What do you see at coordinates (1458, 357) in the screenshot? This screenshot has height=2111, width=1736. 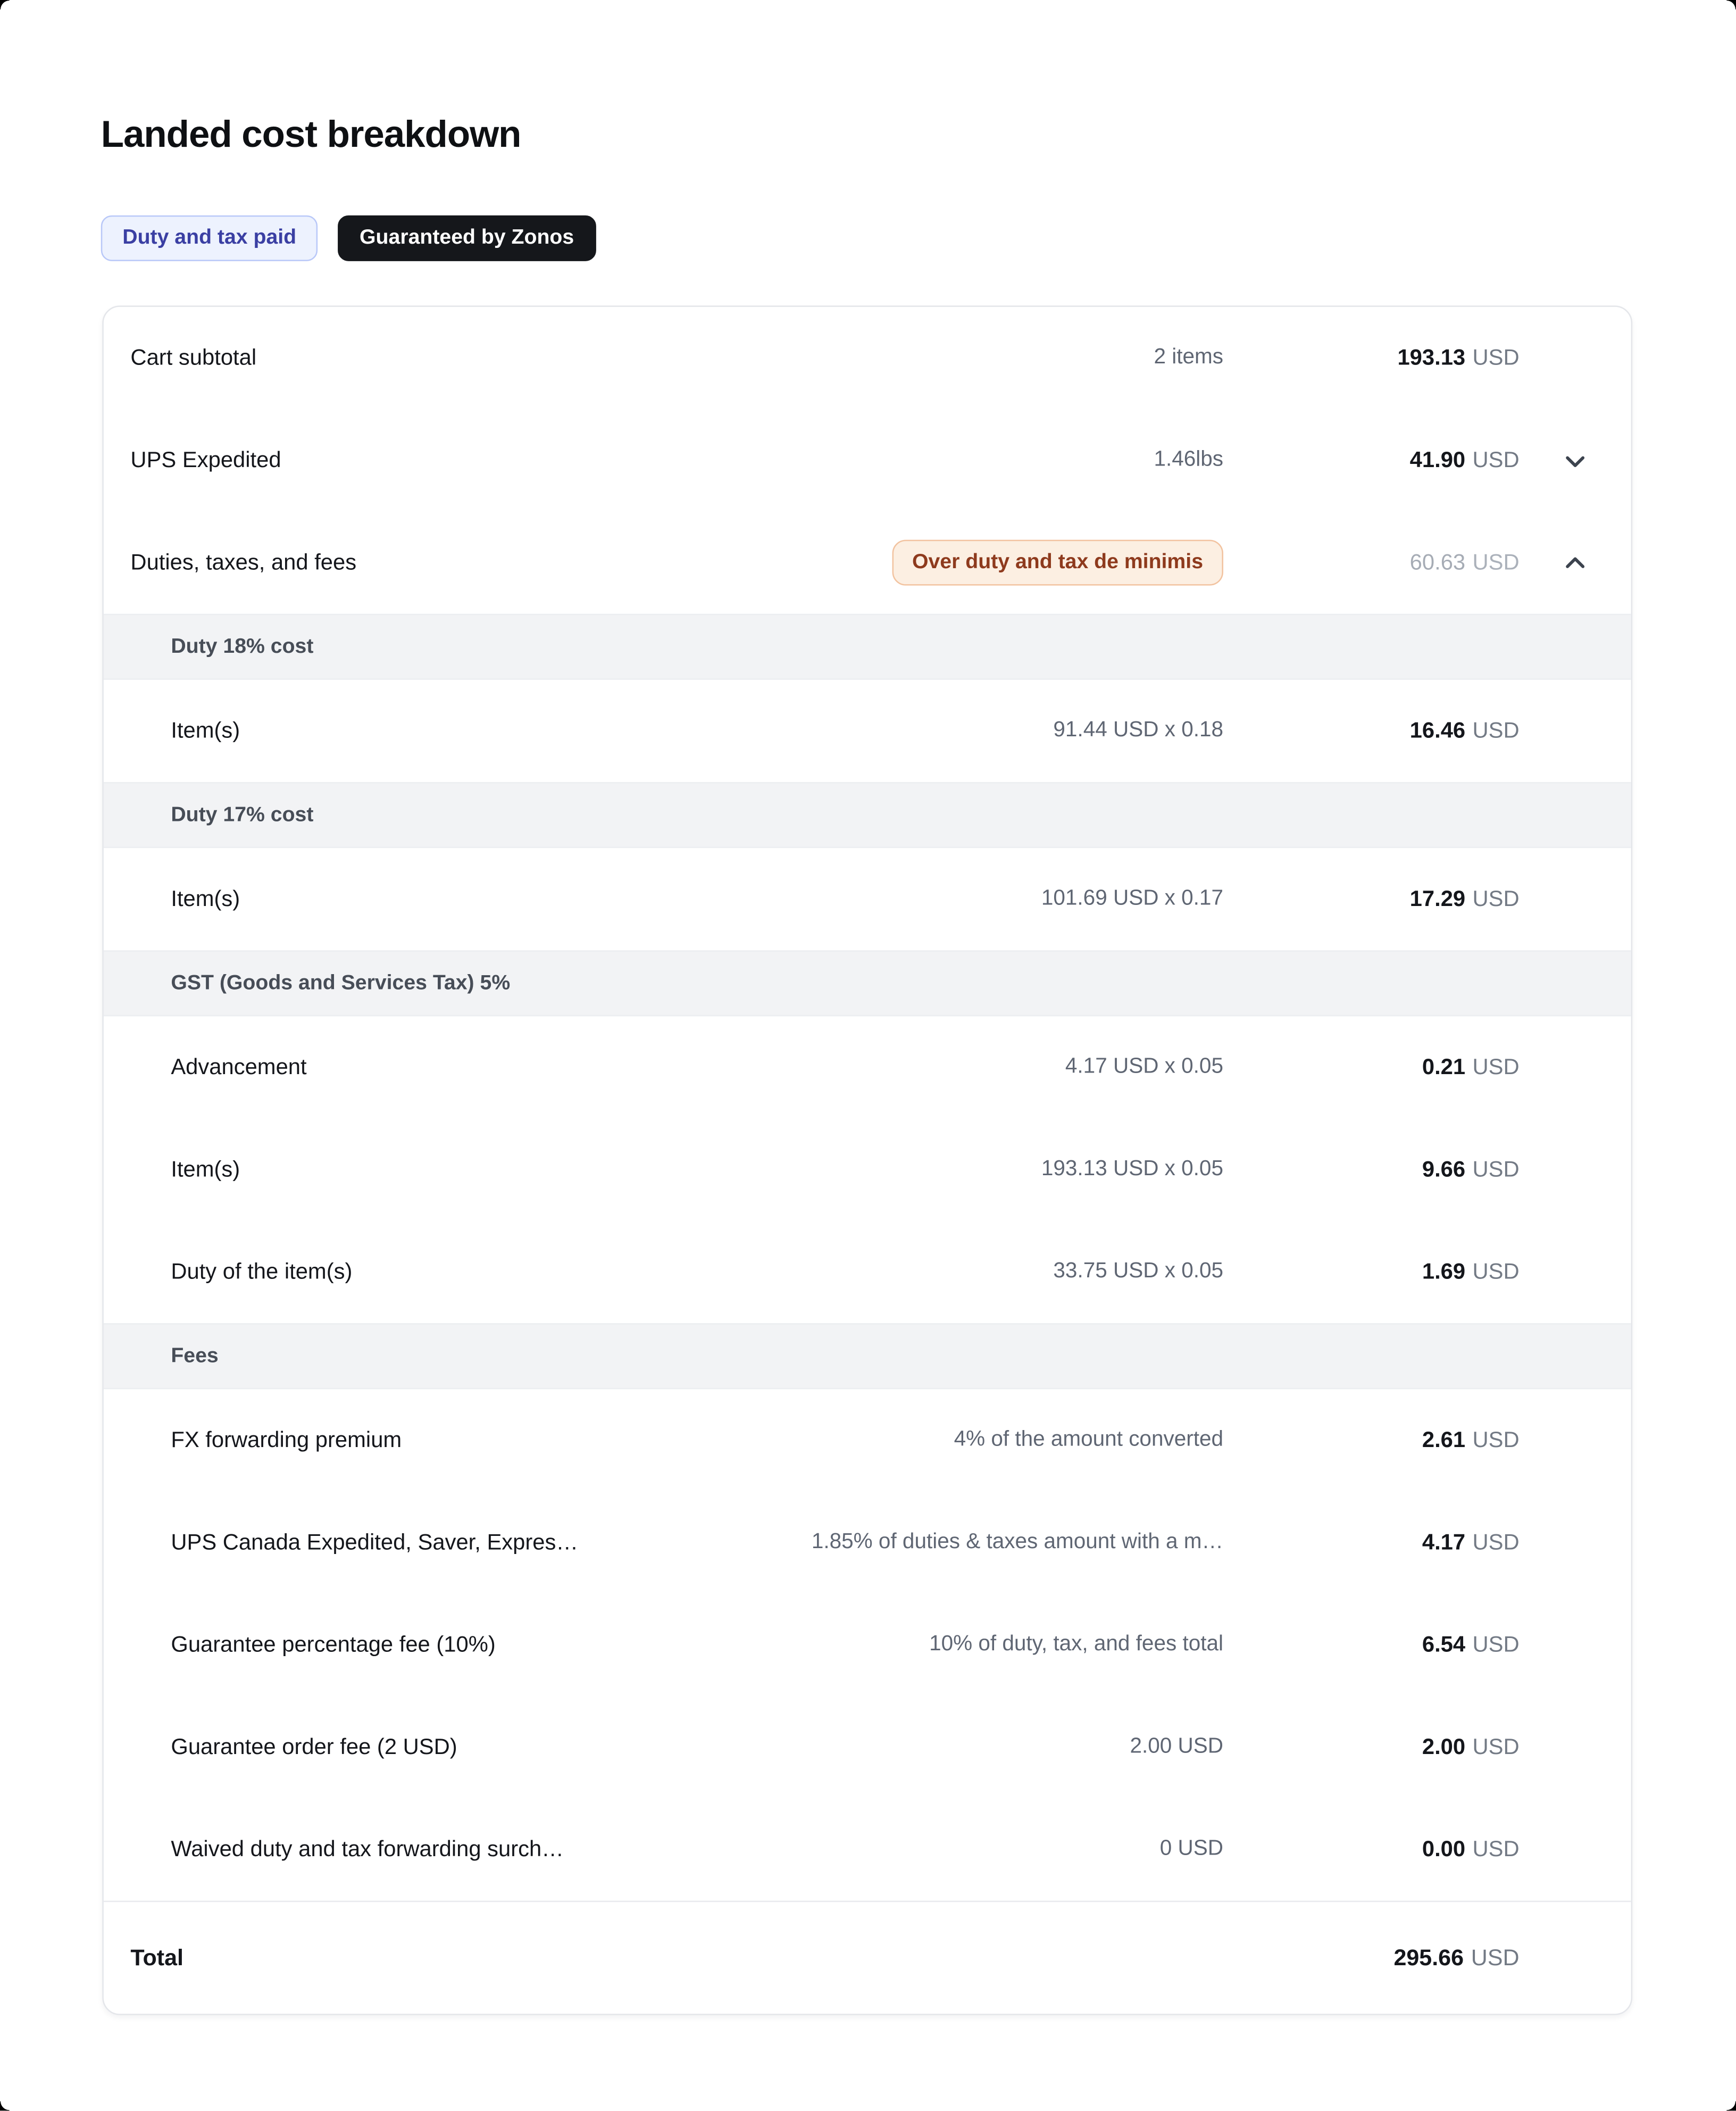 I see `row-amount: 193.13 USD` at bounding box center [1458, 357].